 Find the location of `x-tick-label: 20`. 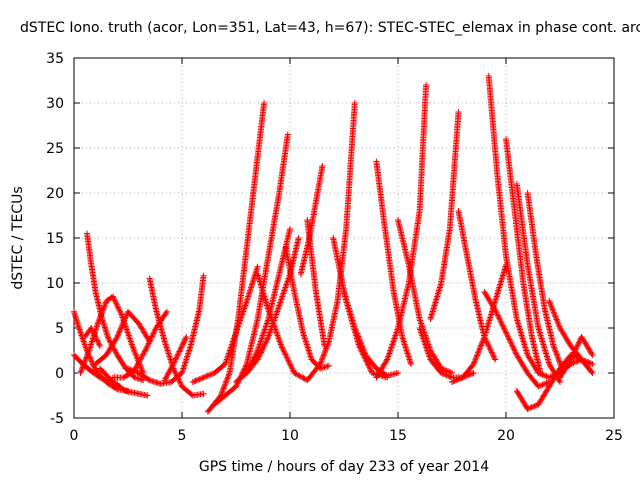

x-tick-label: 20 is located at coordinates (506, 436).